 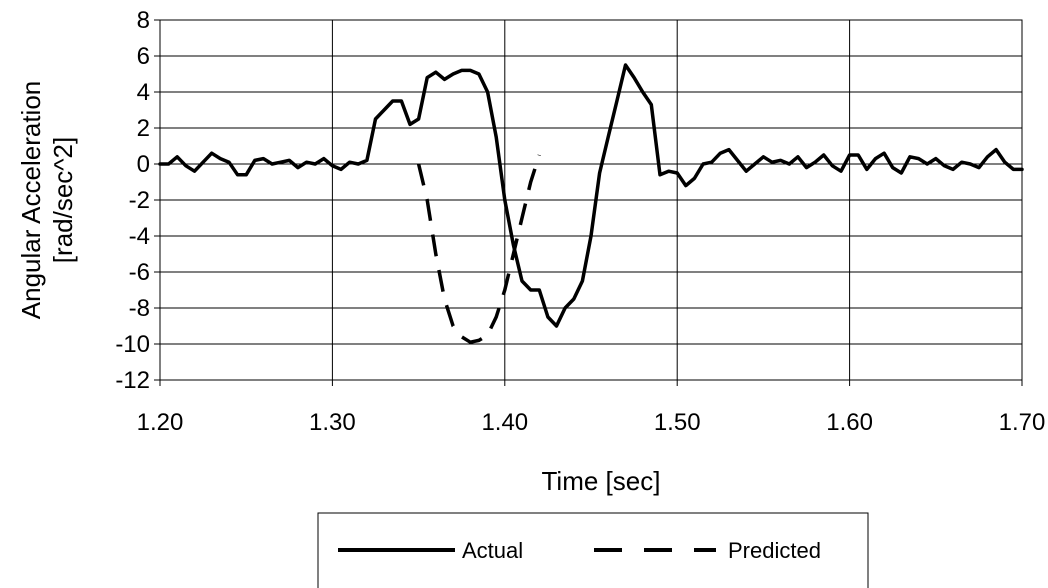 What do you see at coordinates (139, 308) in the screenshot?
I see `y-tick-label: -8` at bounding box center [139, 308].